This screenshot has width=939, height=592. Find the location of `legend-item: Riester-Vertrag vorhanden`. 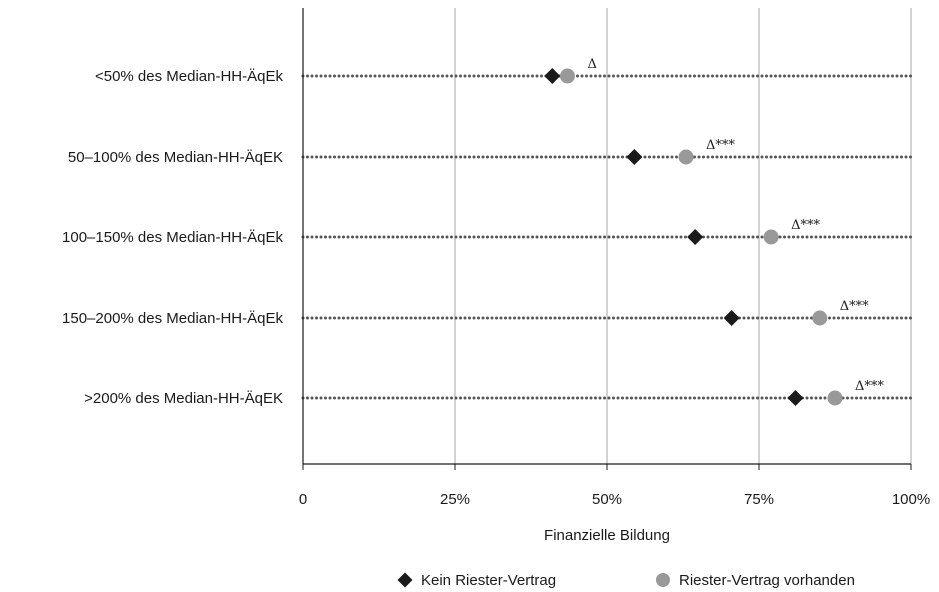

legend-item: Riester-Vertrag vorhanden is located at coordinates (755, 580).